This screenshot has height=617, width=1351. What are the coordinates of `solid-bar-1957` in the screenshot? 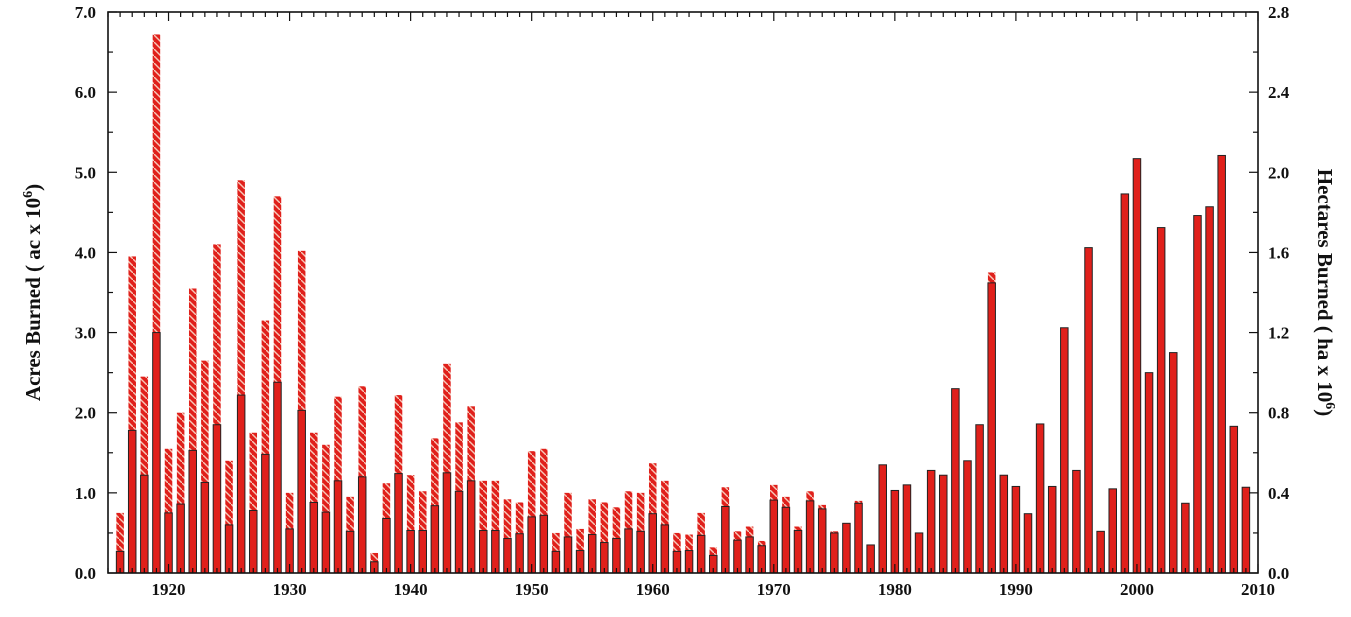 It's located at (616, 556).